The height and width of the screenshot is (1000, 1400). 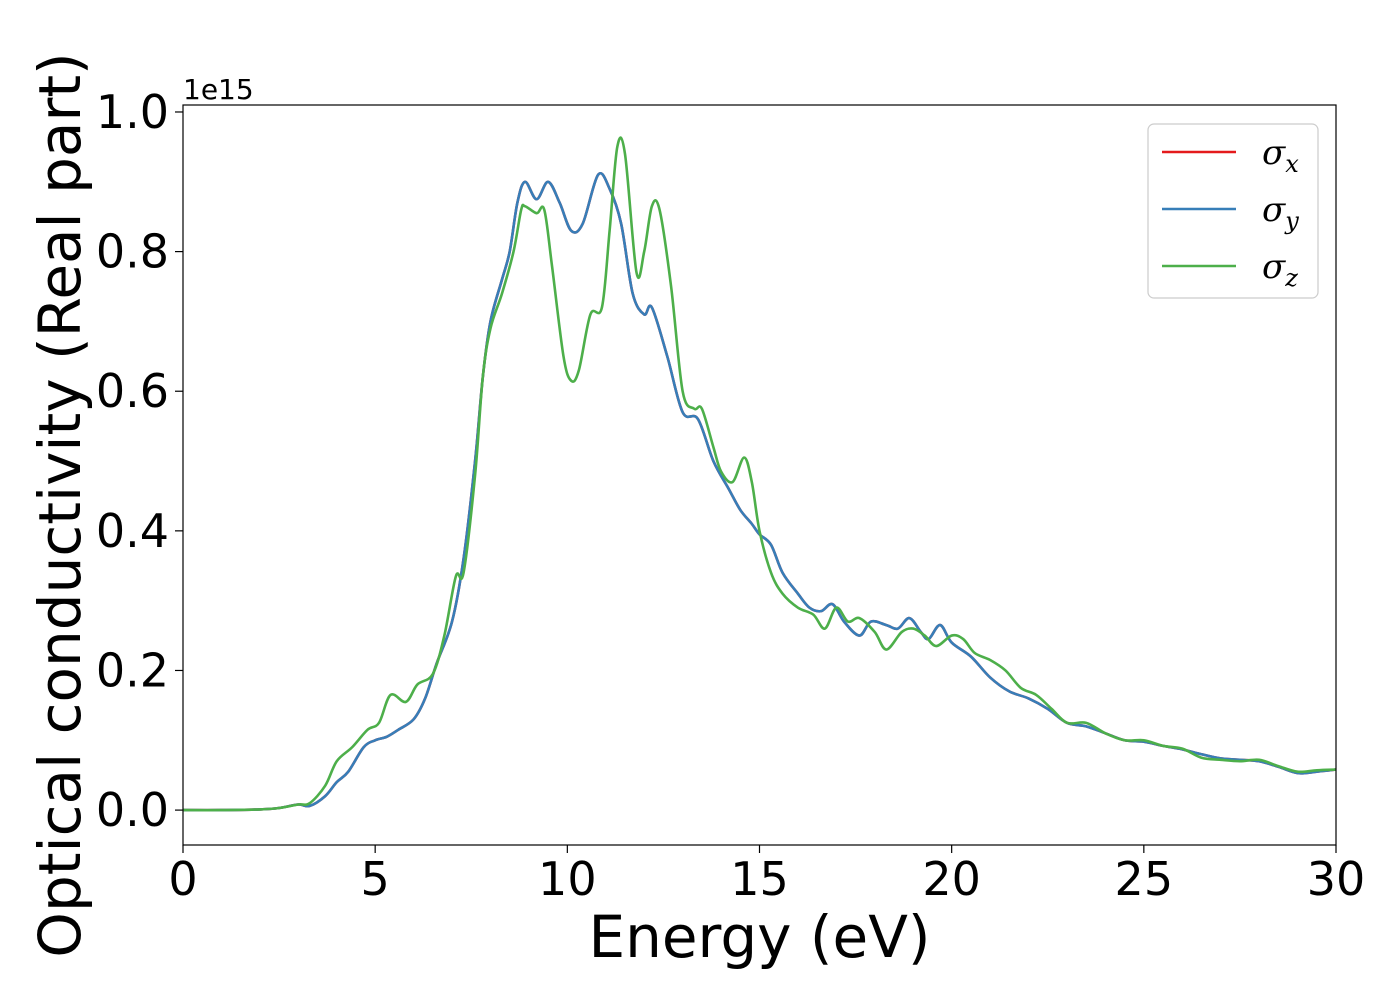 What do you see at coordinates (1144, 879) in the screenshot?
I see `x-tick-label: 25` at bounding box center [1144, 879].